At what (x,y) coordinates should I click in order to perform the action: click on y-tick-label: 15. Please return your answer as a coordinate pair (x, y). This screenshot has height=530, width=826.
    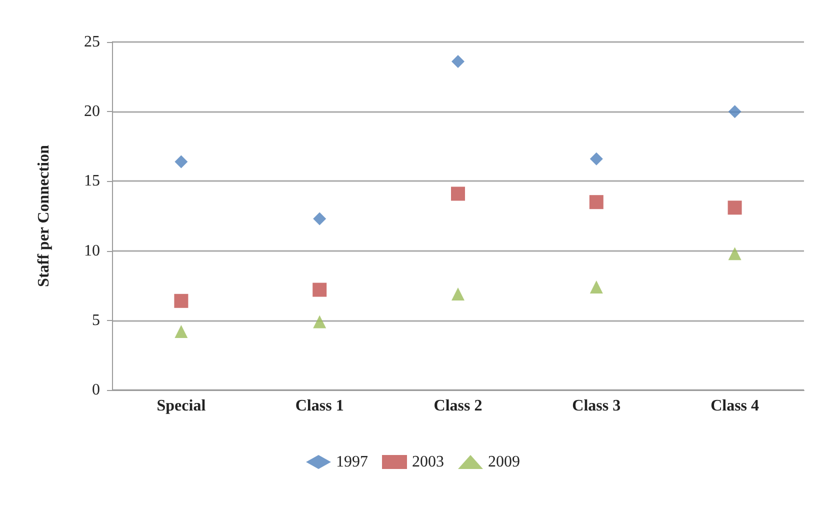
    Looking at the image, I should click on (92, 181).